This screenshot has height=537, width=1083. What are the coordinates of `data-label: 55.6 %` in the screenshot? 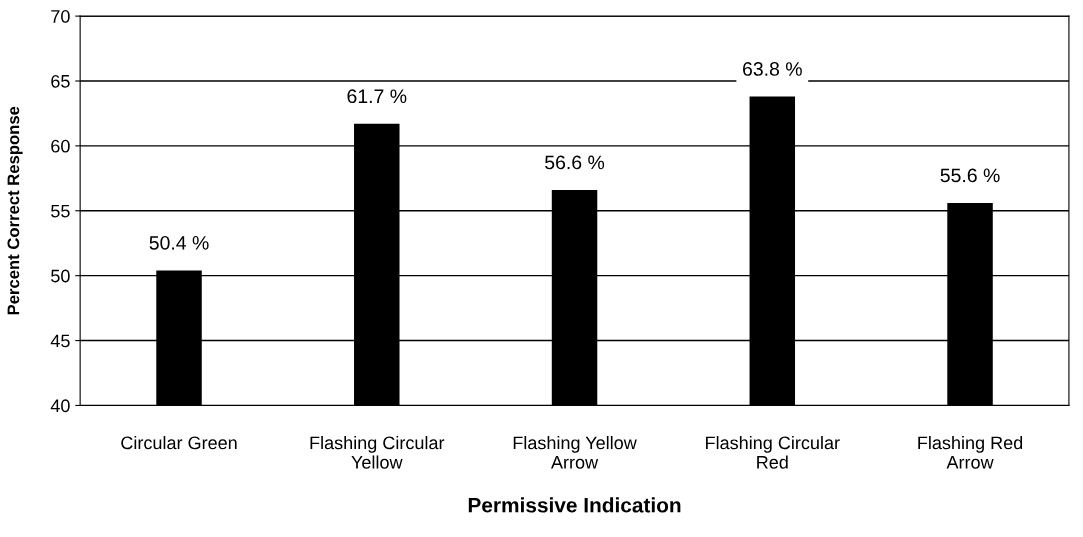 It's located at (970, 175).